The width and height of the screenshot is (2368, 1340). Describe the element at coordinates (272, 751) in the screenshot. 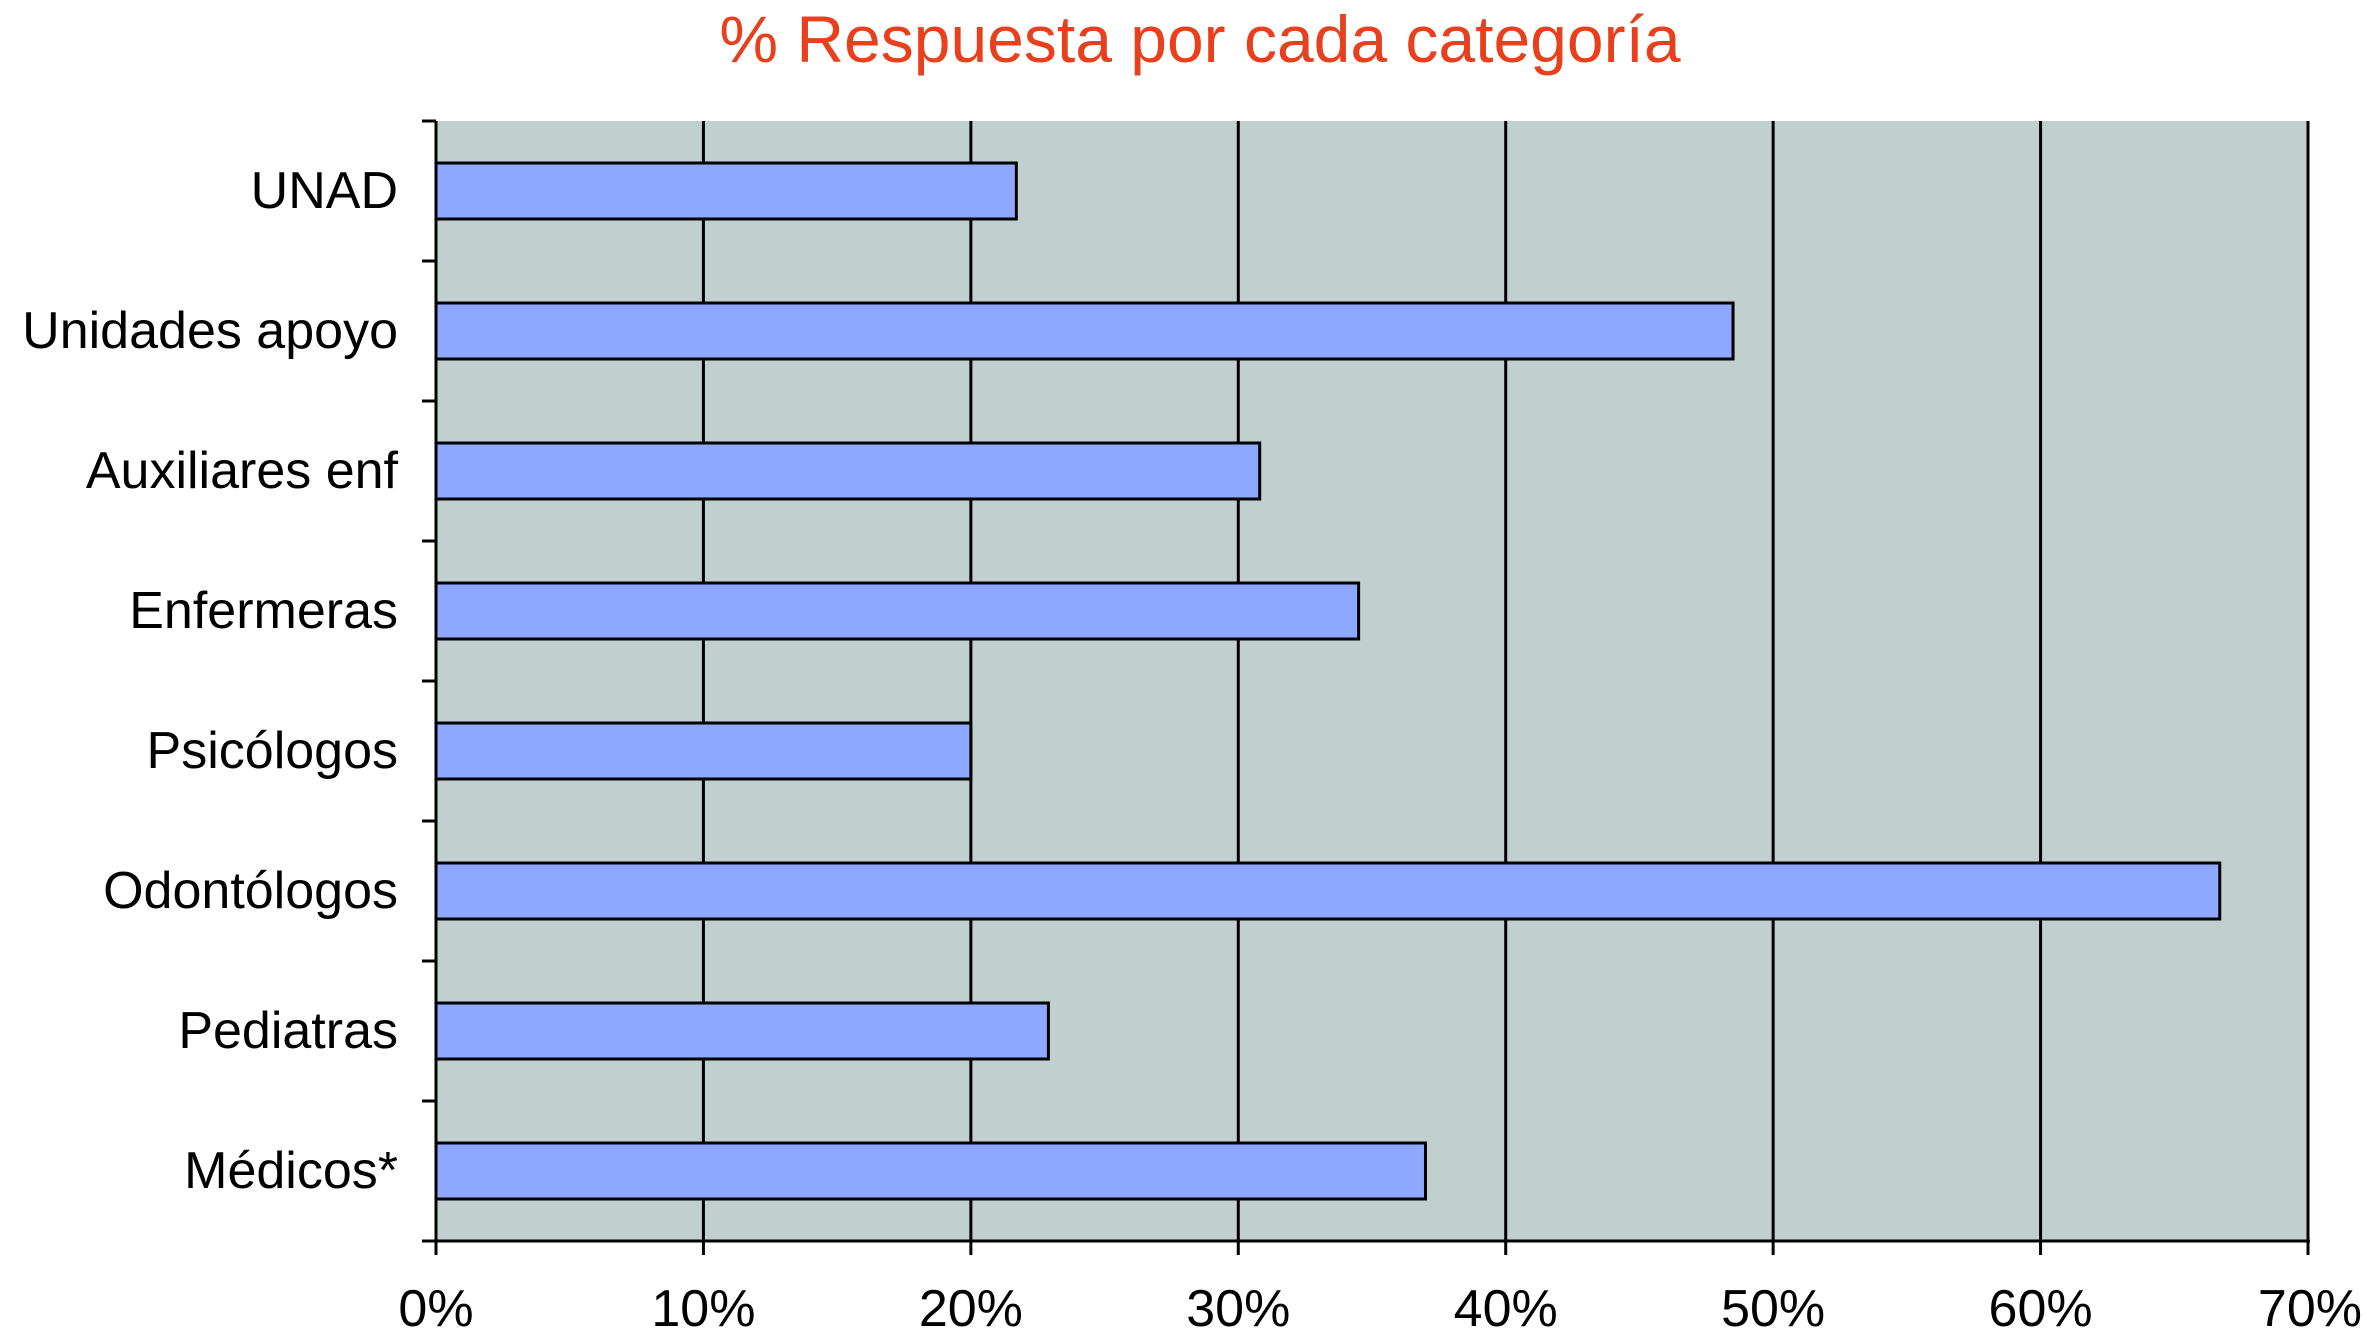

I see `category-label: Psicólogos` at that location.